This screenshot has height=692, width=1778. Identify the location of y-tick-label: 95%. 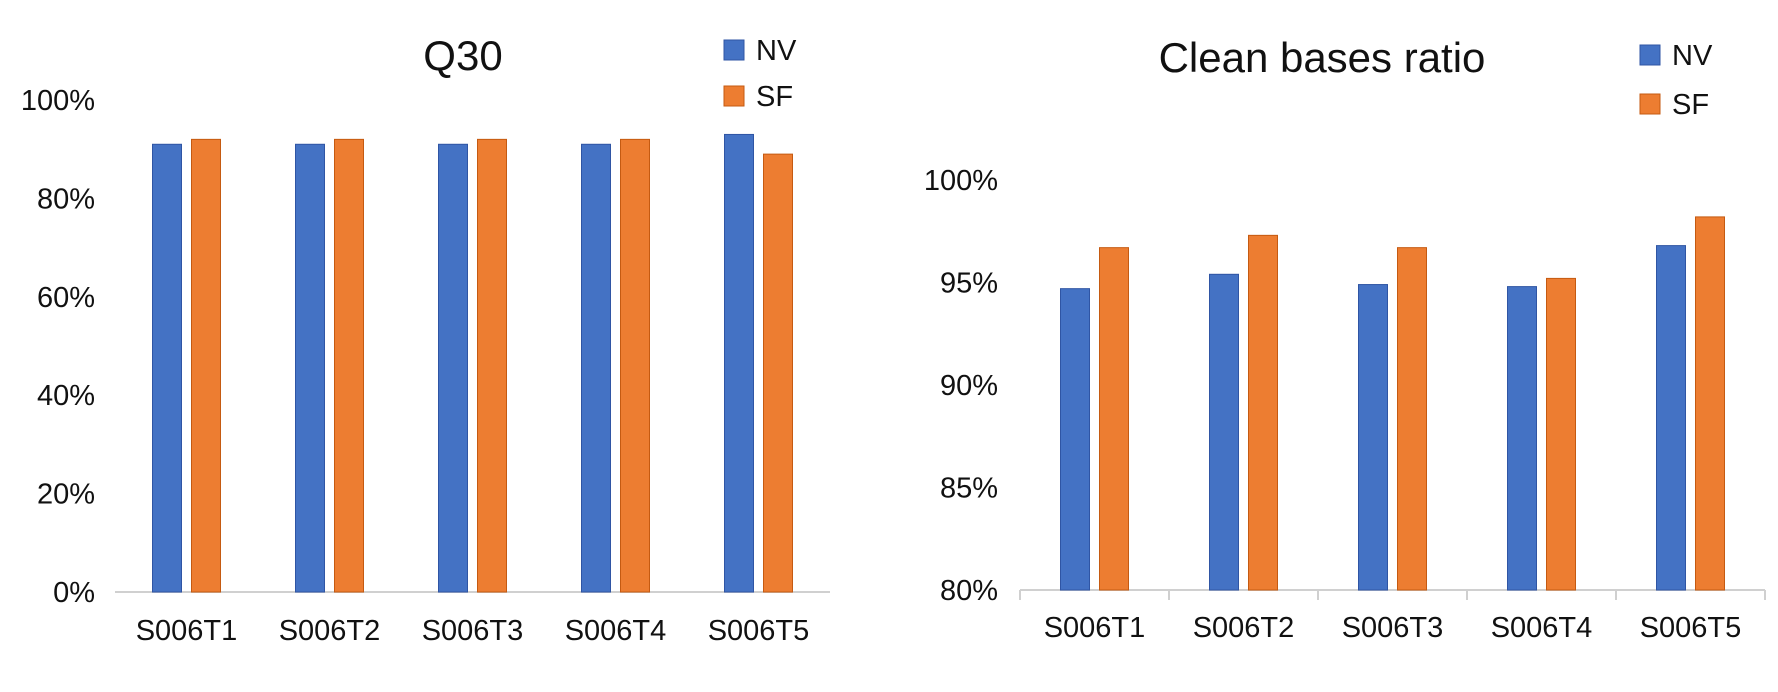
(969, 284).